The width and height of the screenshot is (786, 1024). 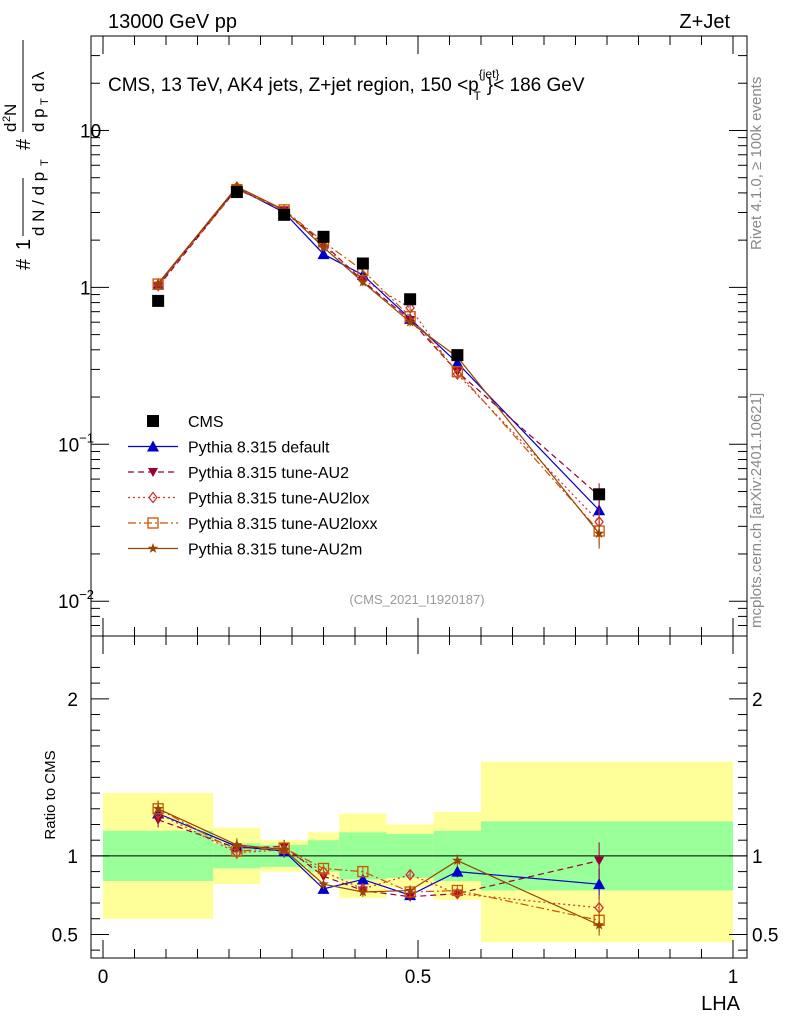 What do you see at coordinates (268, 473) in the screenshot?
I see `legend-label: Pythia 8.315 tune-AU2` at bounding box center [268, 473].